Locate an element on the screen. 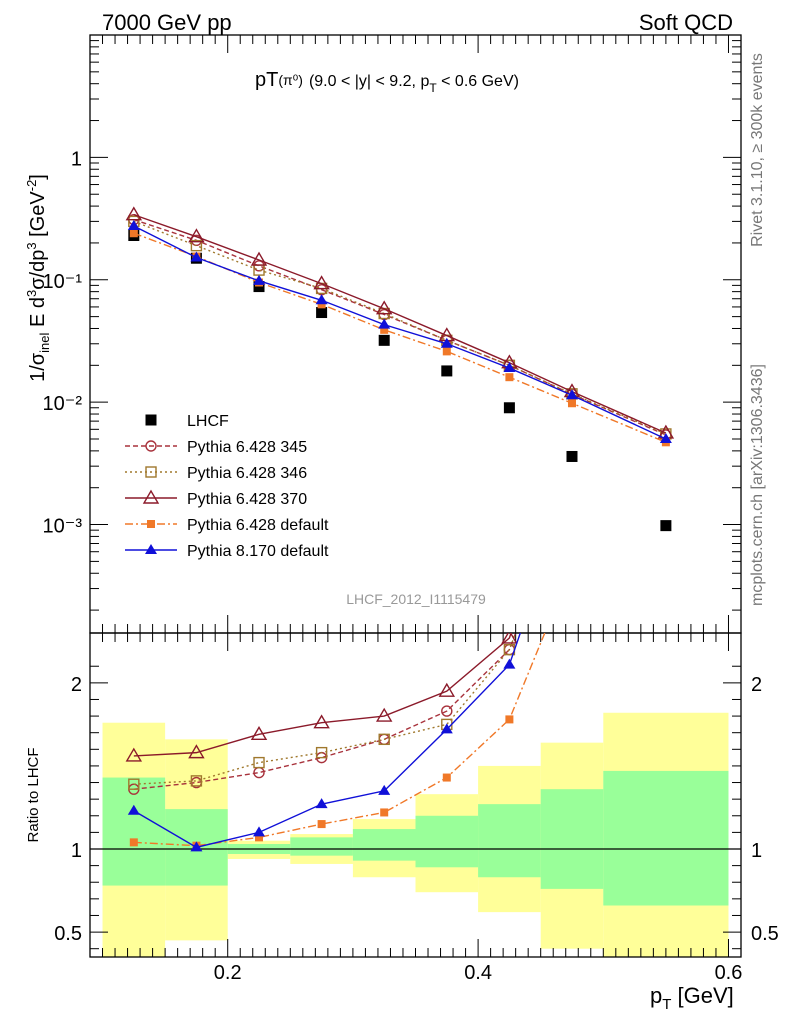 The image size is (786, 1024). x-tick-label: 0.4 is located at coordinates (478, 973).